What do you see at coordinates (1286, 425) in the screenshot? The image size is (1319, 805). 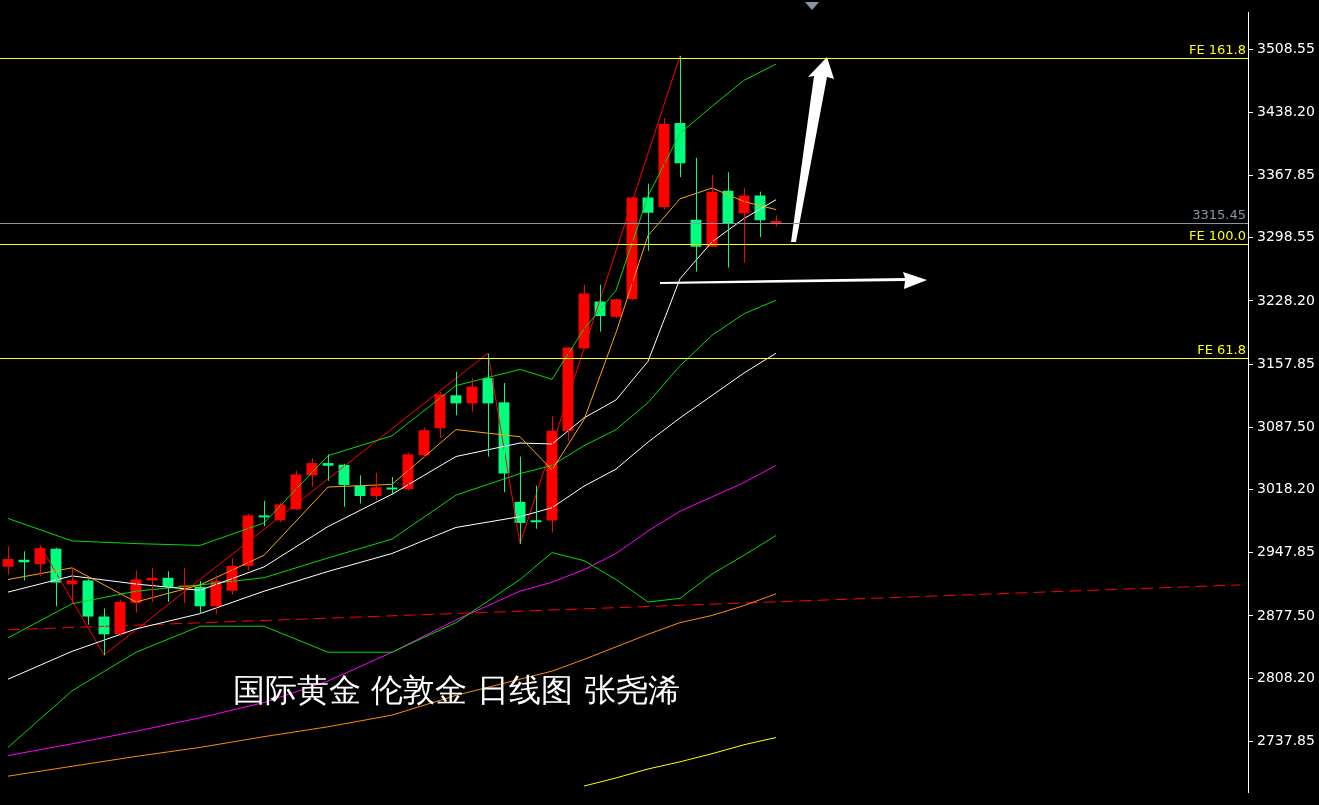 I see `y-tick-label: 3087.50` at bounding box center [1286, 425].